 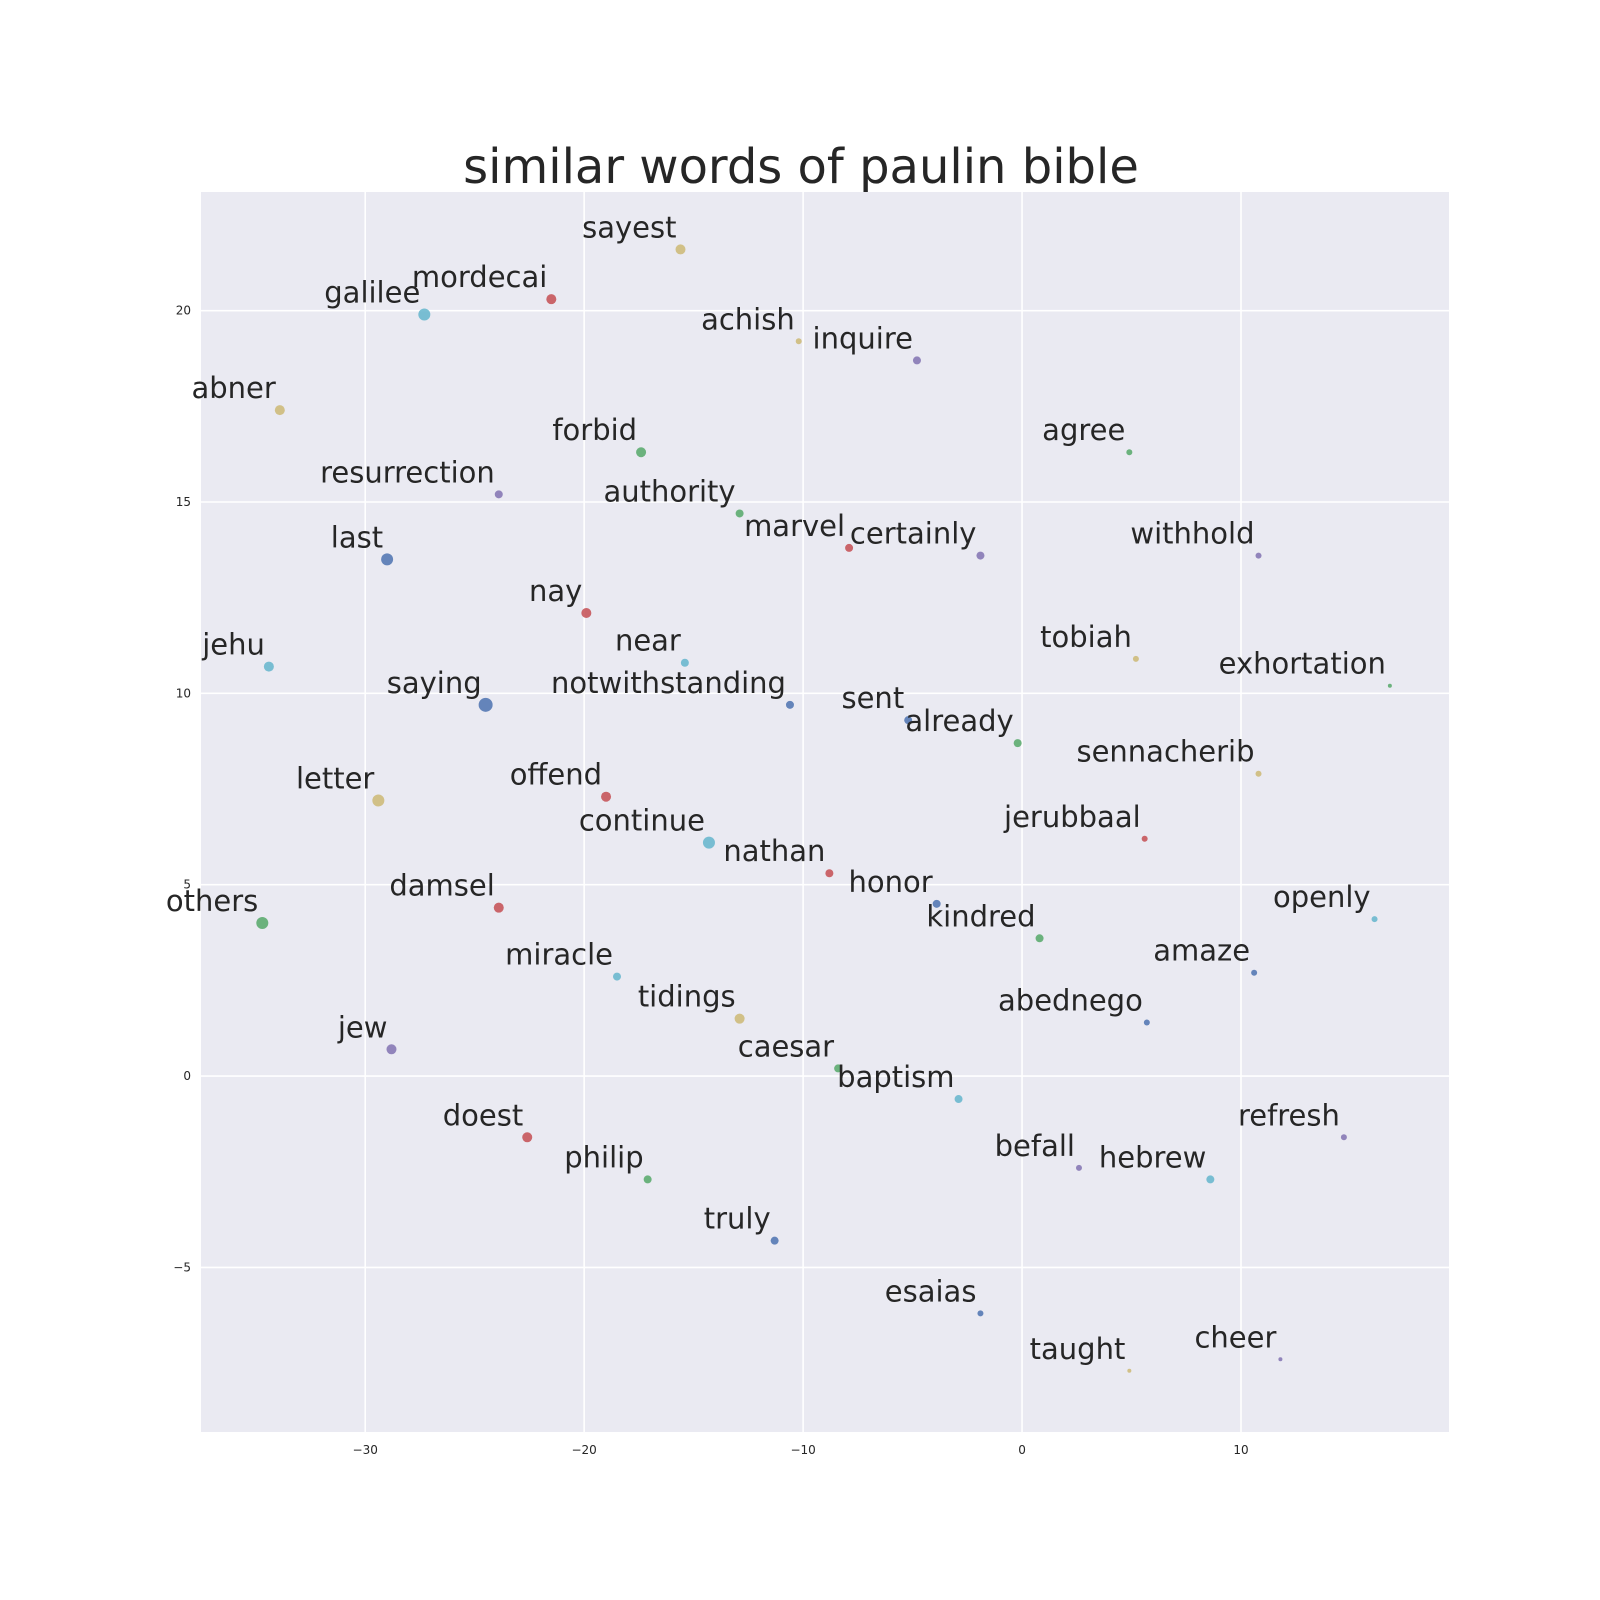 I want to click on point-label: others, so click(x=212, y=901).